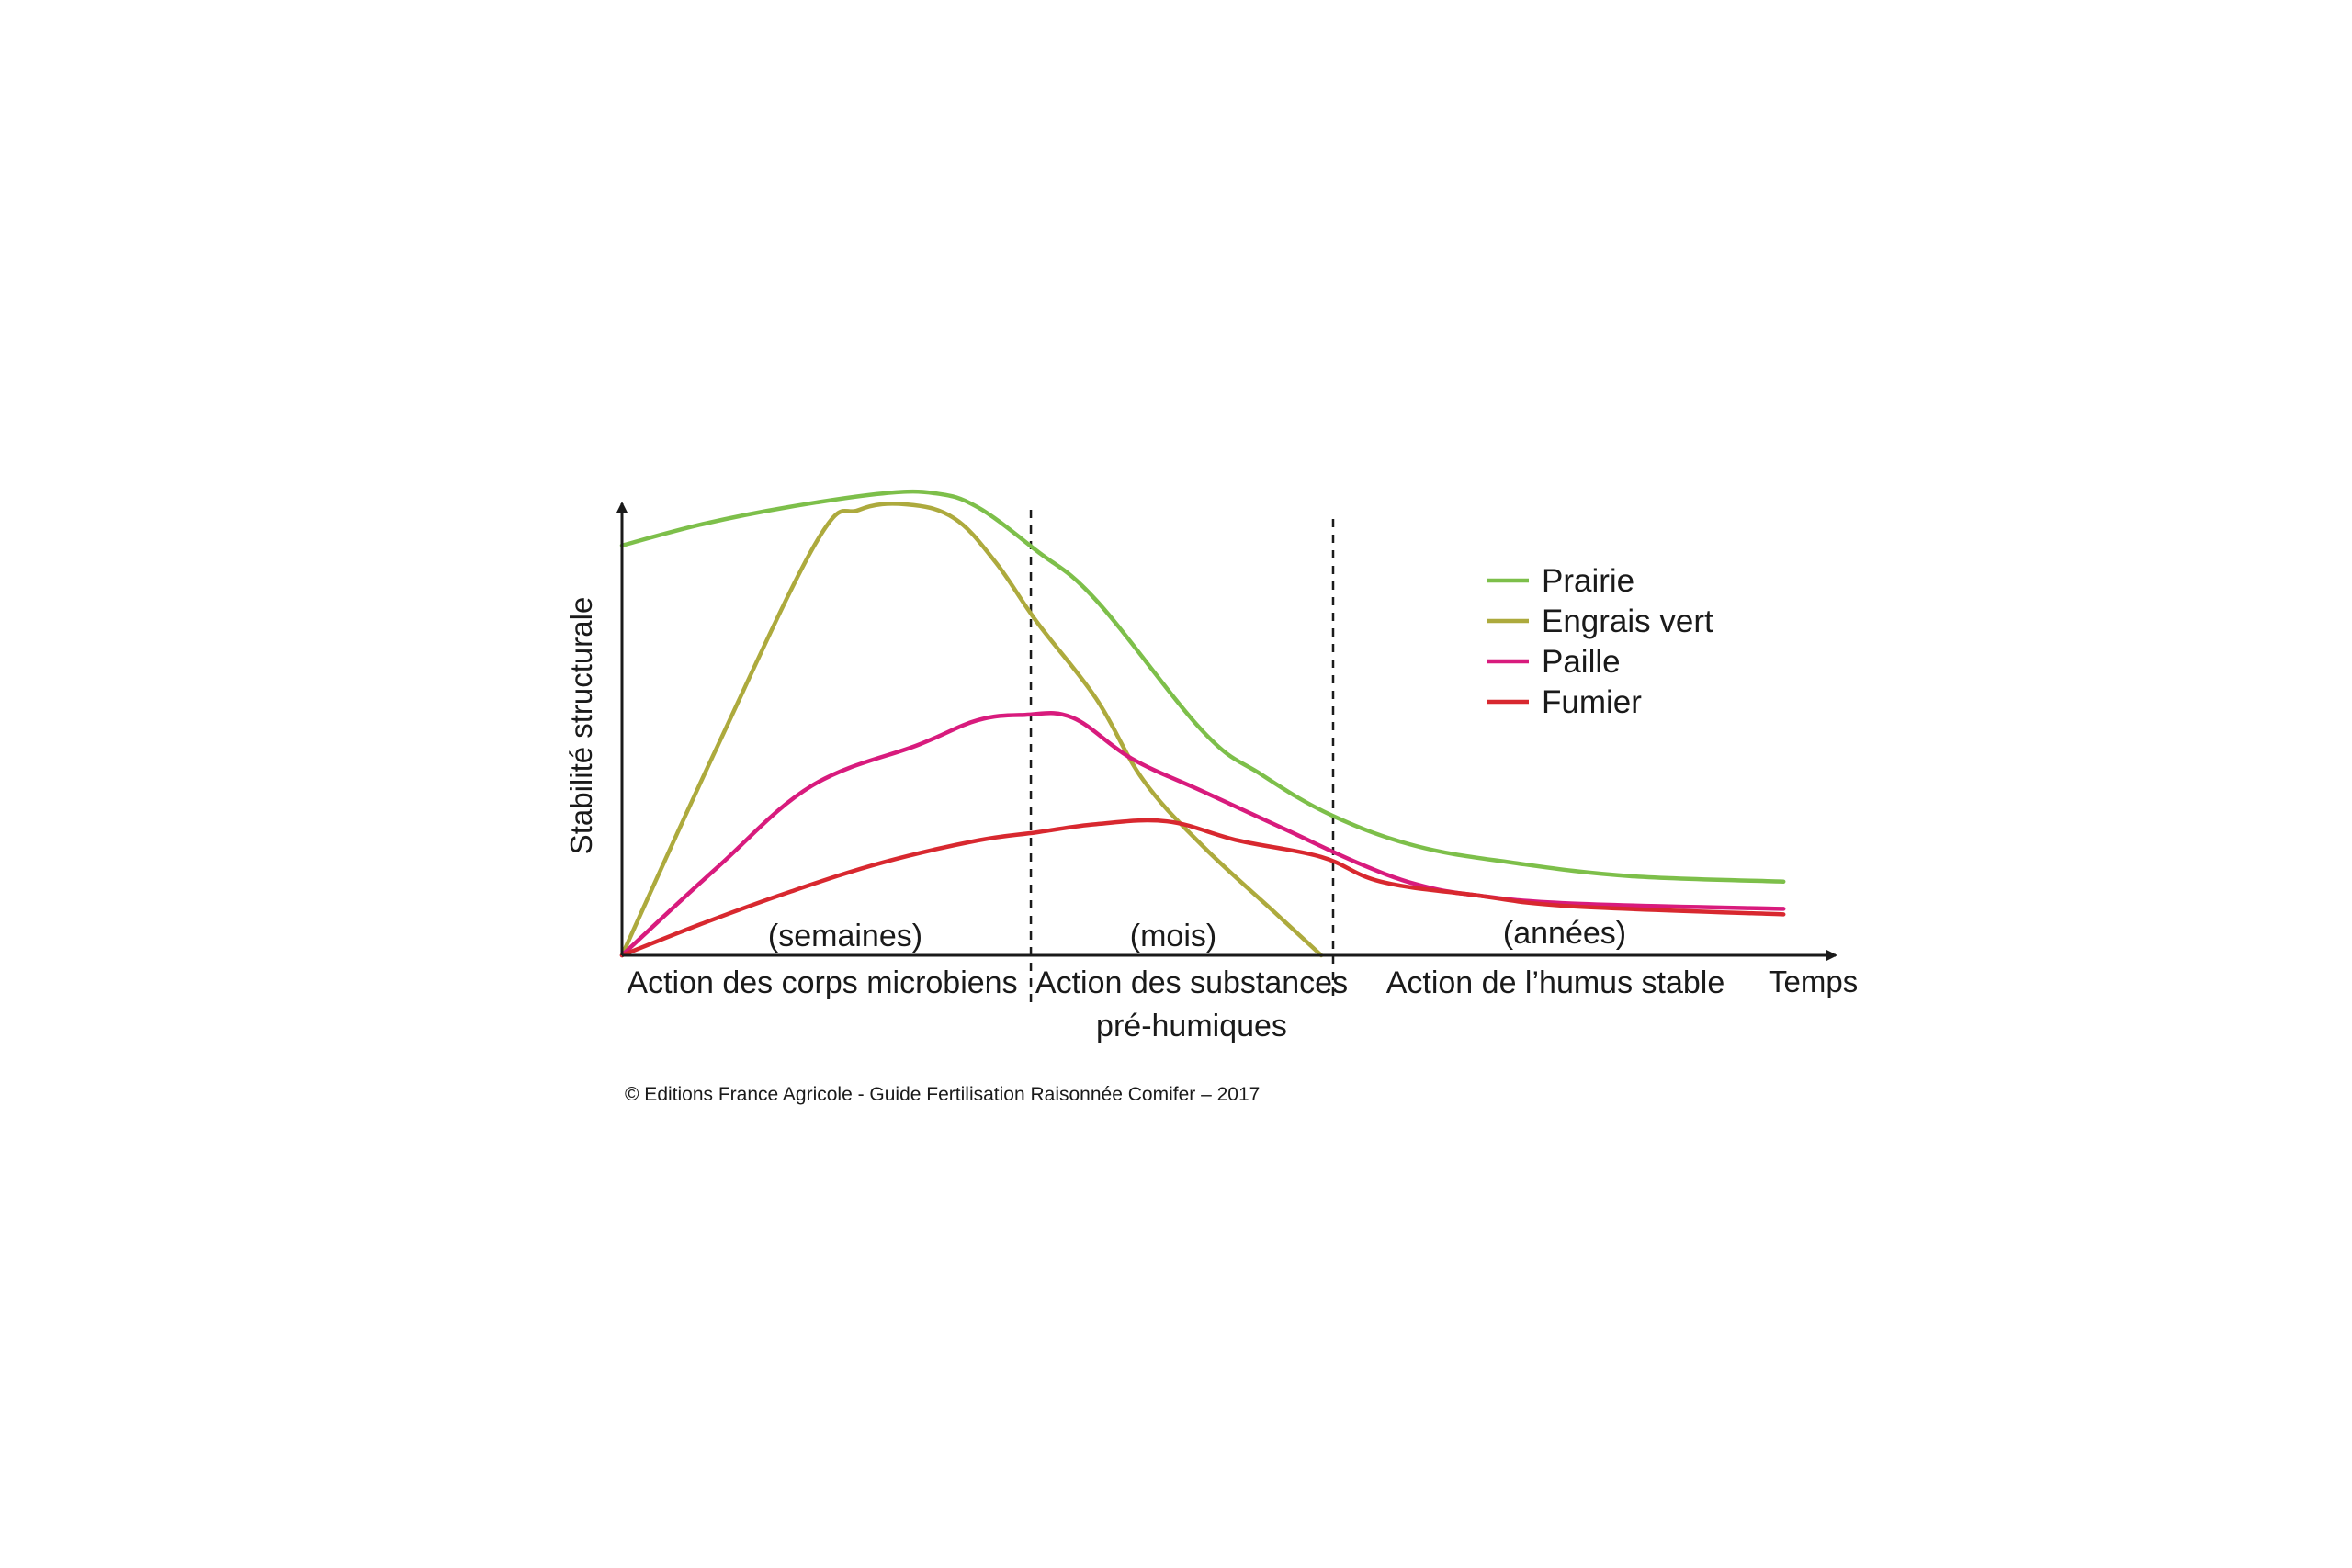 This screenshot has width=2352, height=1568. Describe the element at coordinates (845, 936) in the screenshot. I see `phase-duration-1: (semaines)` at that location.